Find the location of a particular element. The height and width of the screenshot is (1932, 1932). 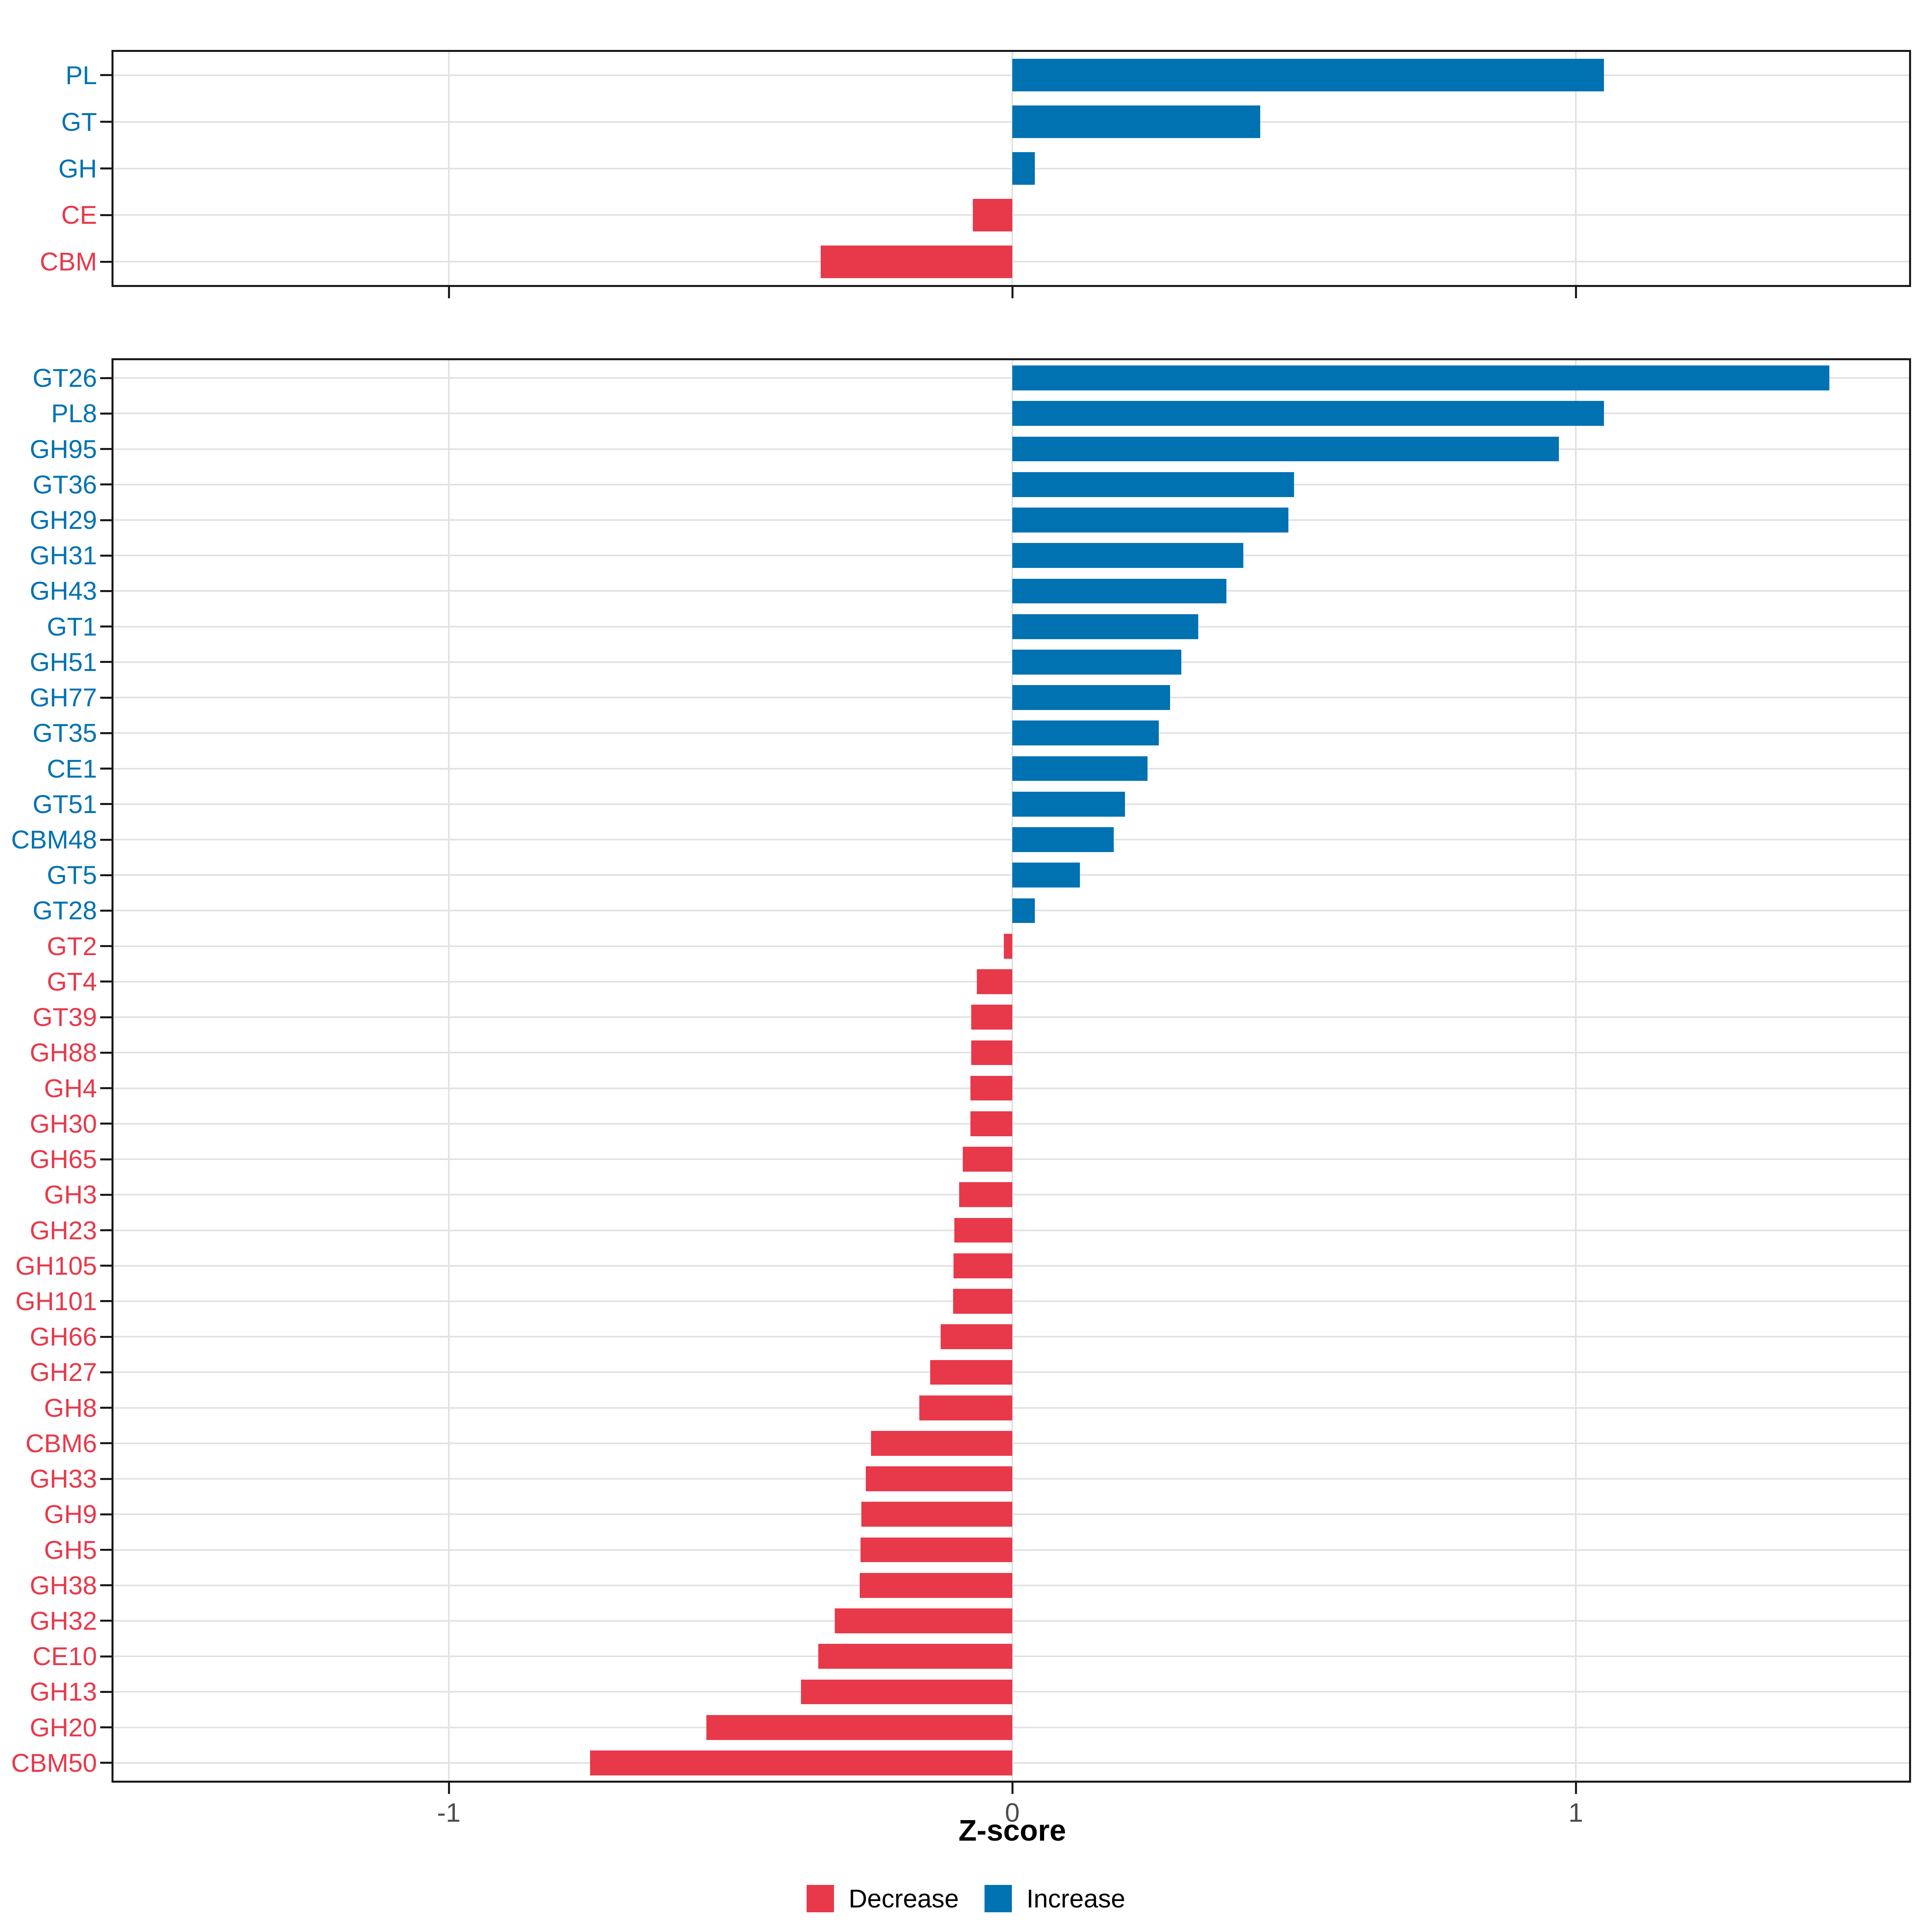

x-tick-label-0: 0 is located at coordinates (1012, 1812).